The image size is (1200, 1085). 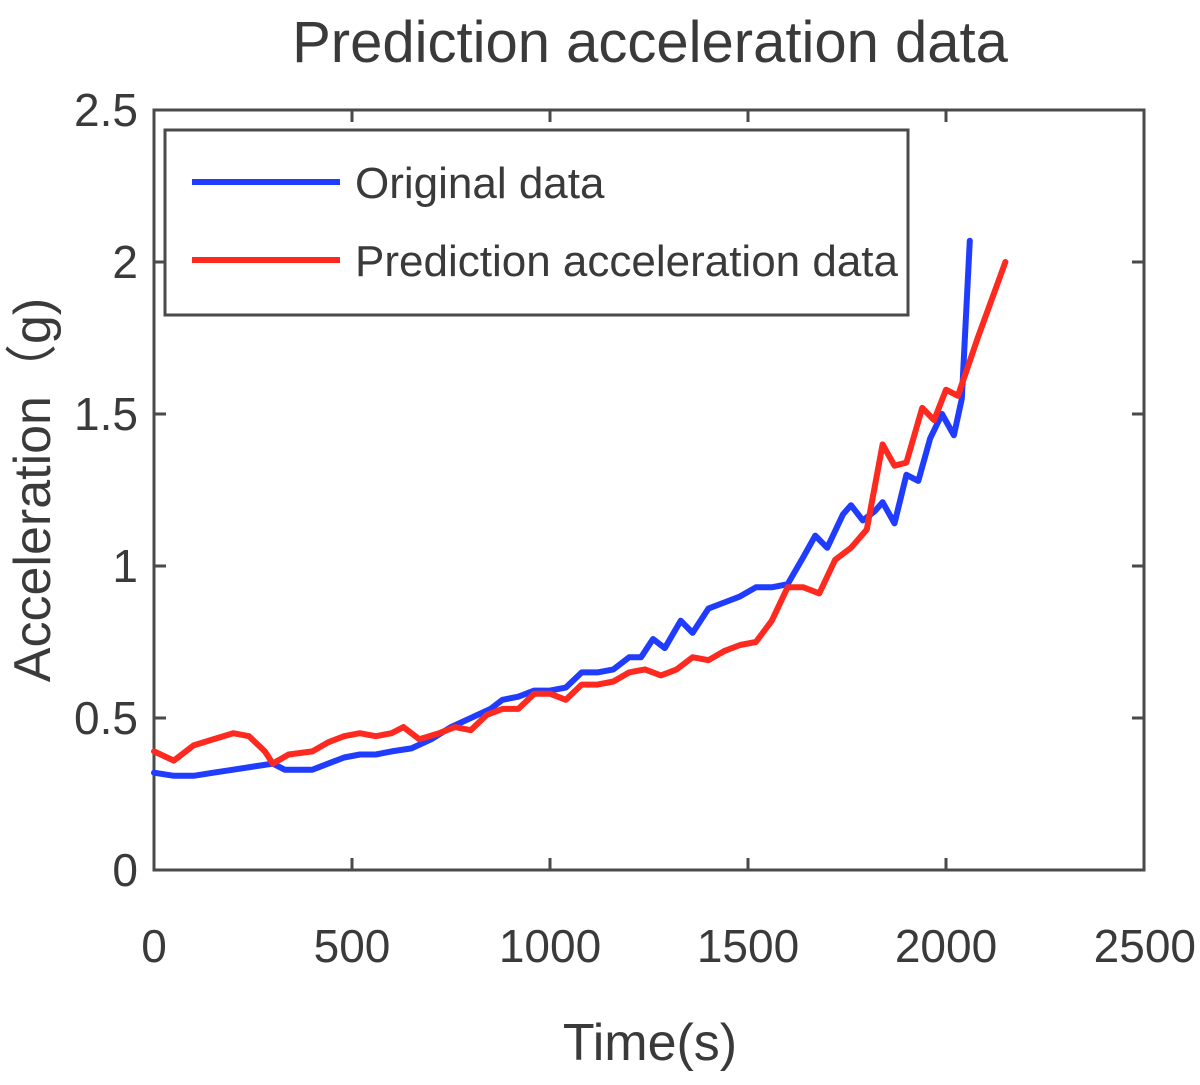 I want to click on x-tick-label: 1000, so click(x=550, y=946).